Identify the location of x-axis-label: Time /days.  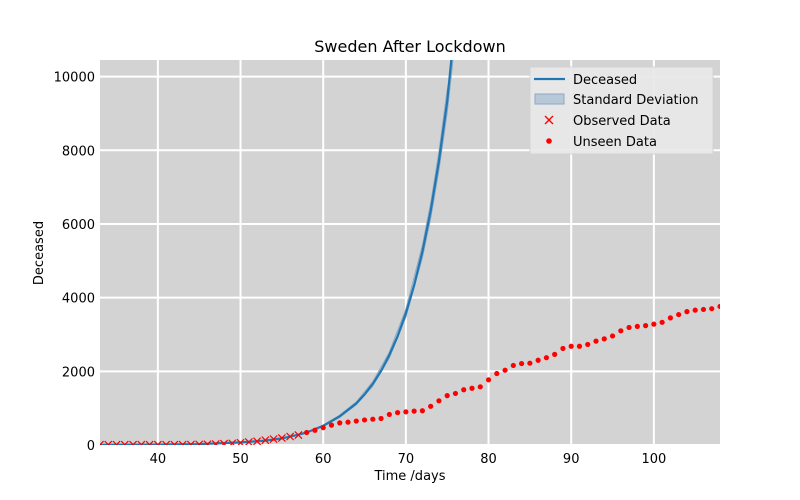
(409, 476).